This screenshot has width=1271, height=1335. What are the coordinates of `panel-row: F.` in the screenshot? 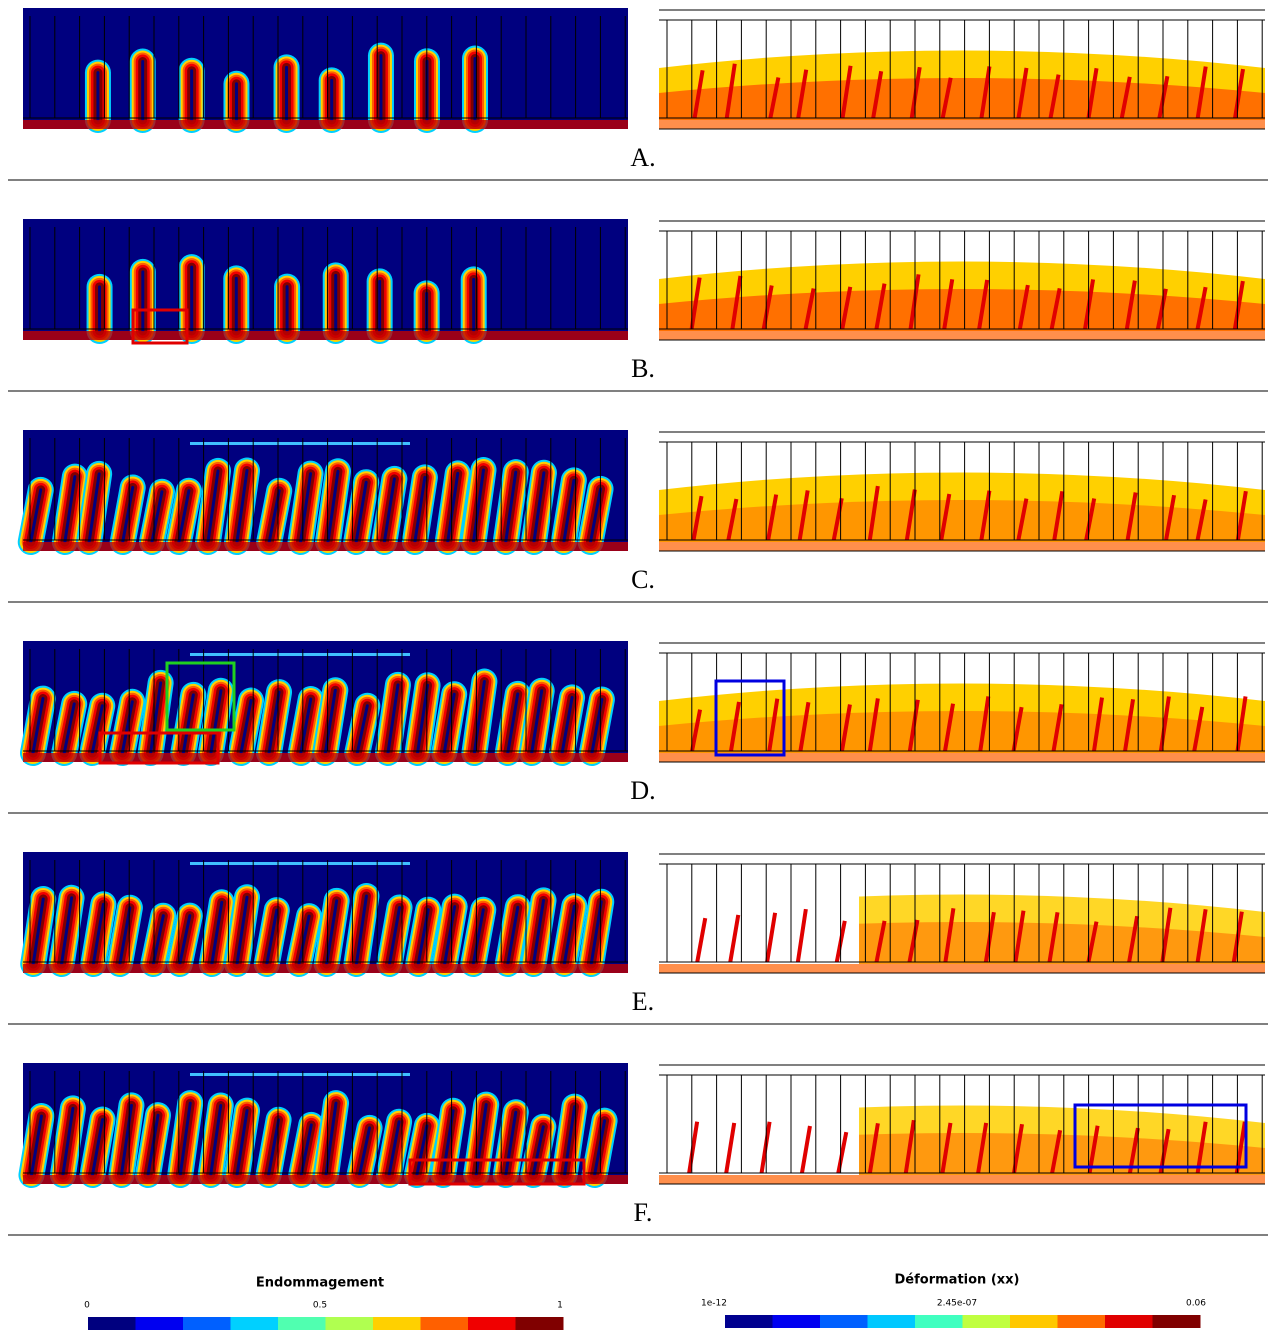 It's located at (638, 1149).